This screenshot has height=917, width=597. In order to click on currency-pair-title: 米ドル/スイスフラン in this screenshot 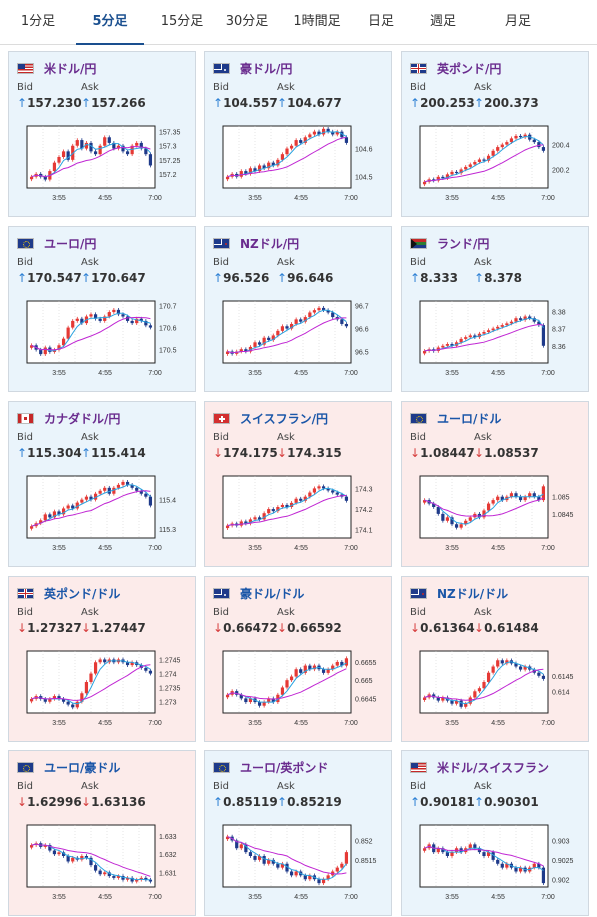, I will do `click(480, 767)`.